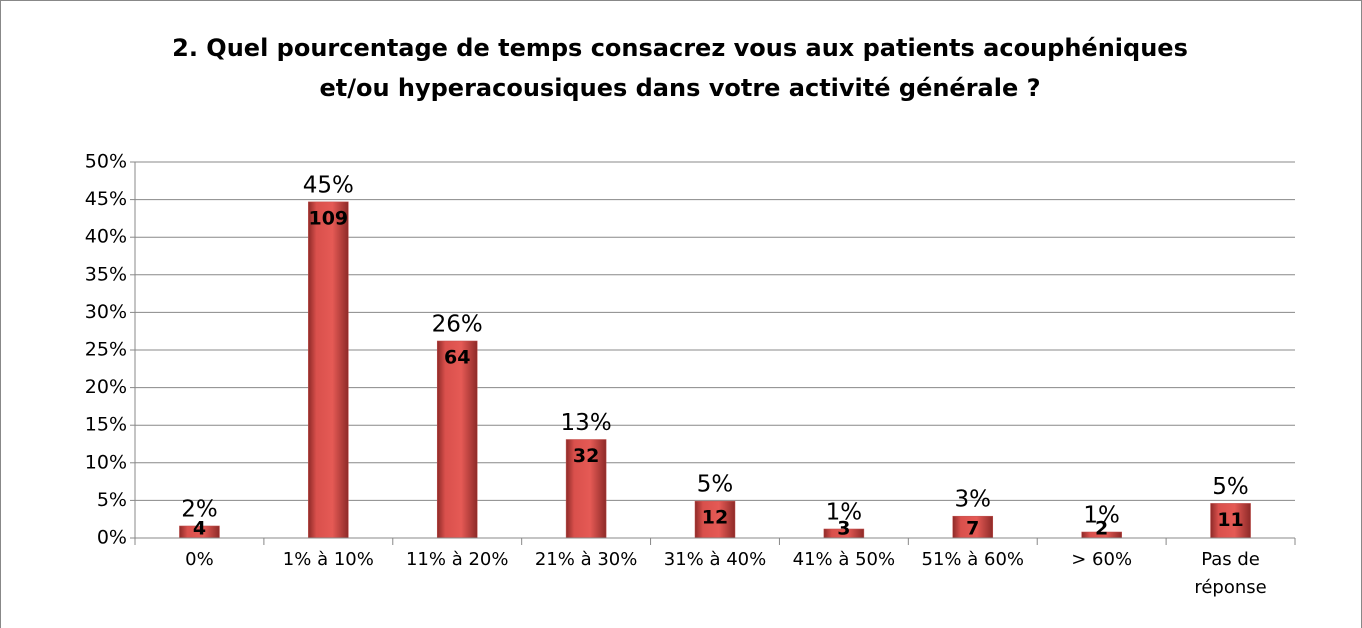 The width and height of the screenshot is (1362, 628). Describe the element at coordinates (844, 559) in the screenshot. I see `x-tick-label: 41% à 50%` at that location.